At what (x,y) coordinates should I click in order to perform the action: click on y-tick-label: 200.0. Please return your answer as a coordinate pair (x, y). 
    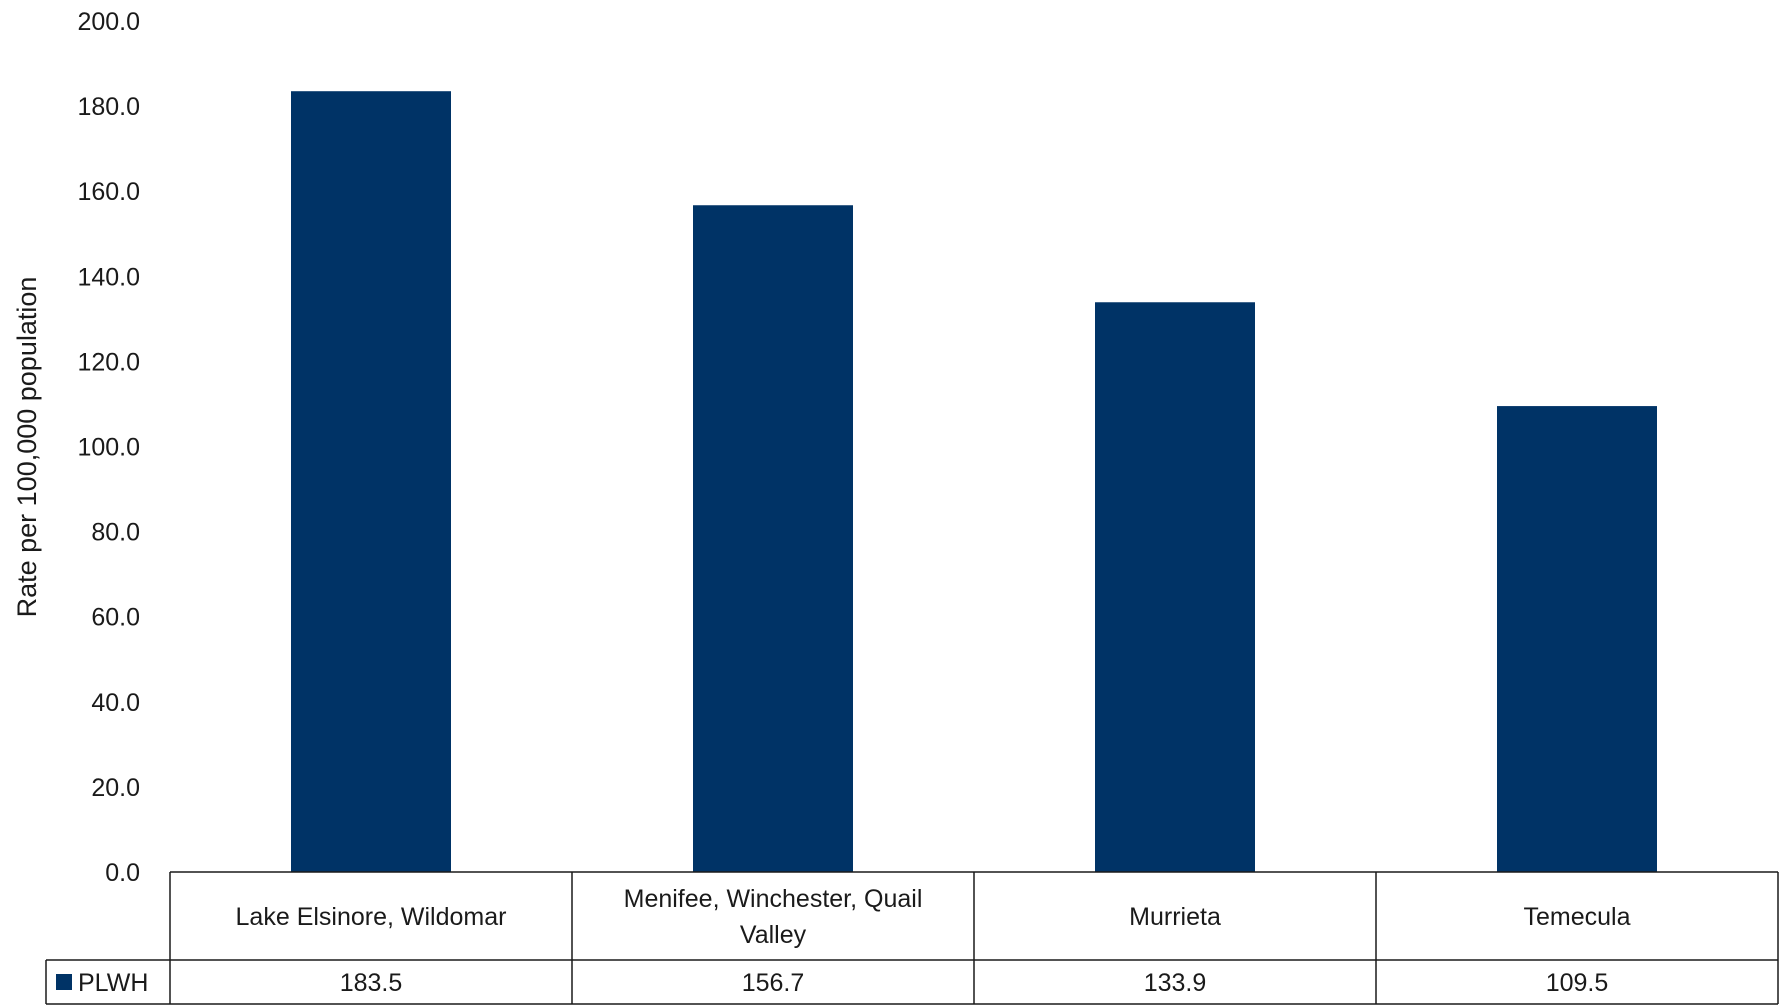
    Looking at the image, I should click on (108, 22).